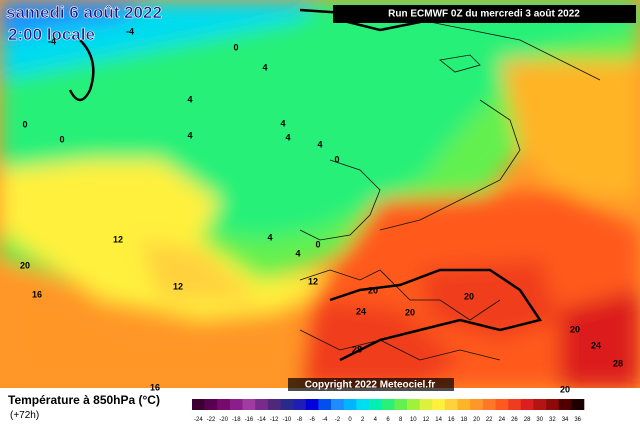 This screenshot has width=640, height=427. What do you see at coordinates (84, 12) in the screenshot?
I see `map-title: samedi 6 août 2022` at bounding box center [84, 12].